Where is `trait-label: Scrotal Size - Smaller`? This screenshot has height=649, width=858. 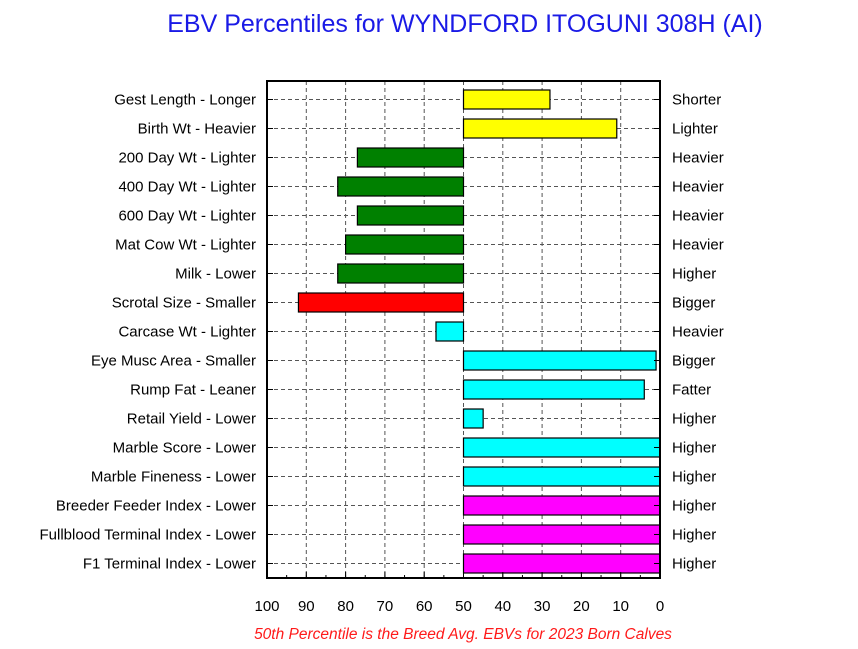
trait-label: Scrotal Size - Smaller is located at coordinates (184, 303).